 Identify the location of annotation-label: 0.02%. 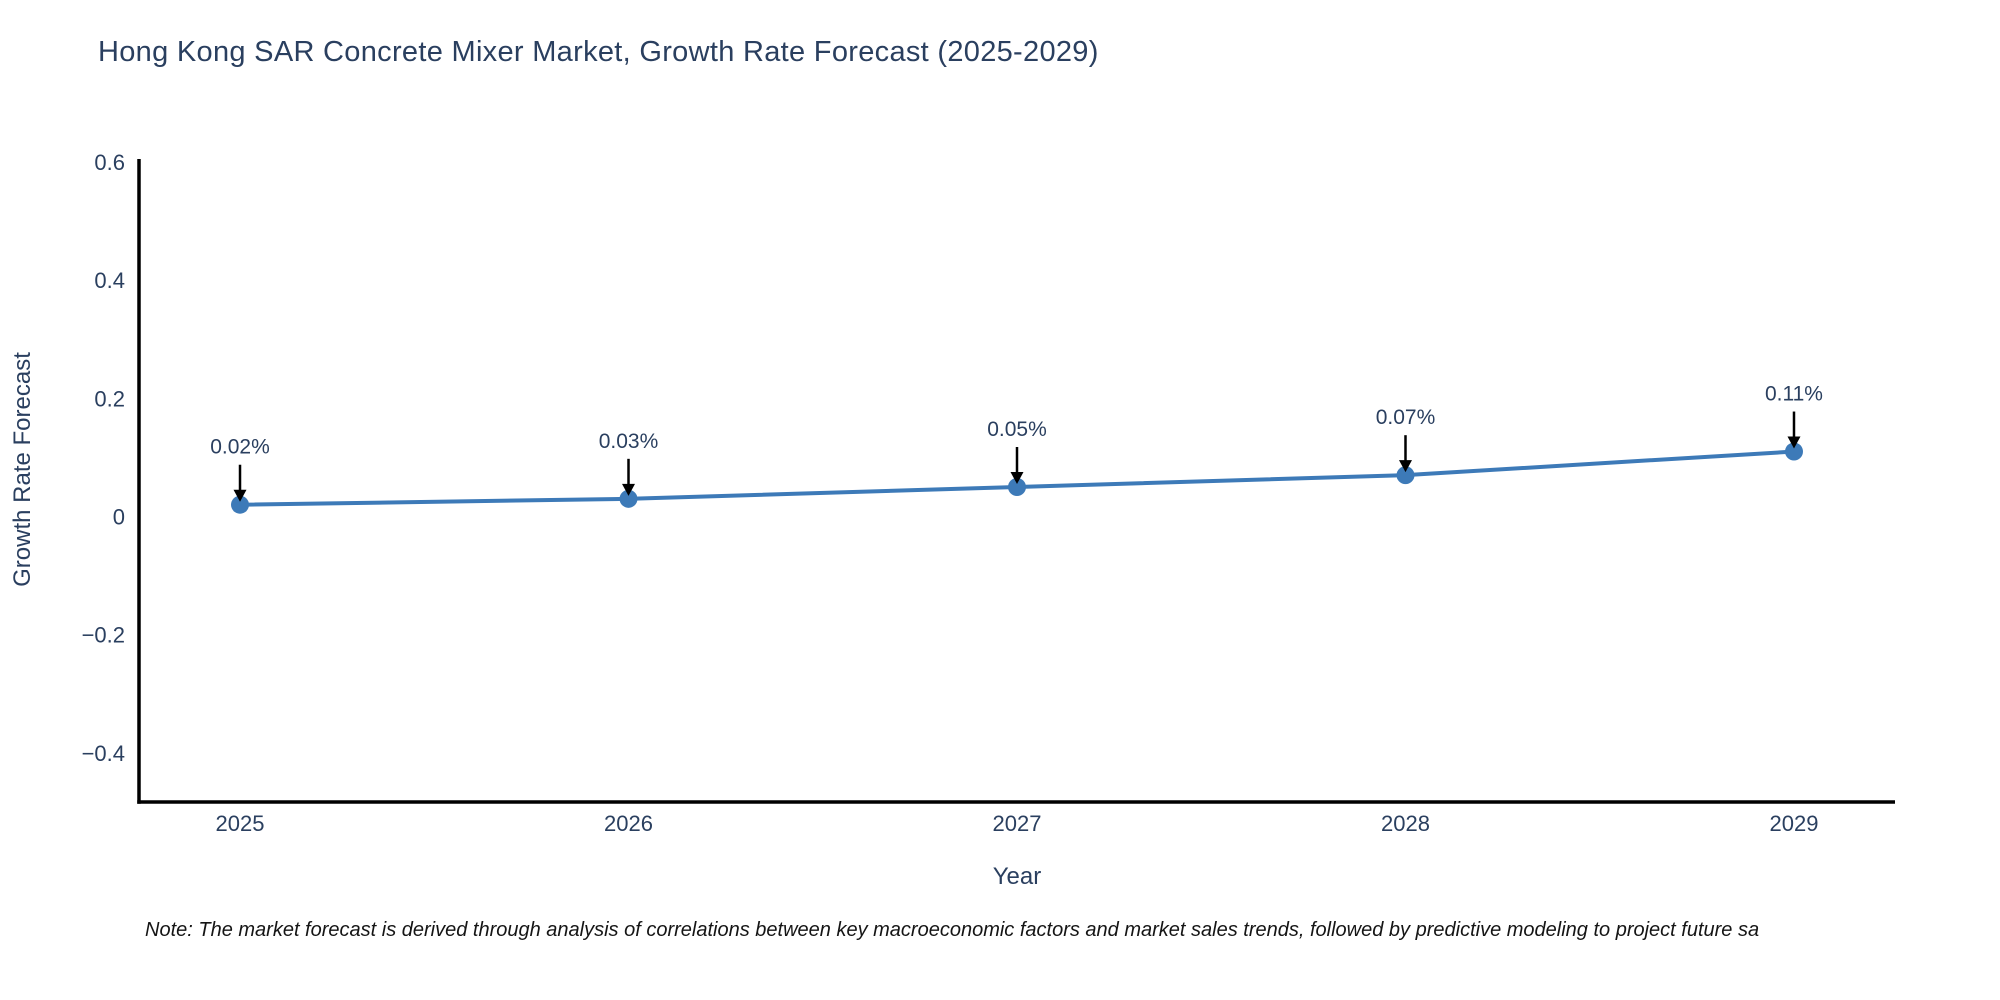
(240, 447).